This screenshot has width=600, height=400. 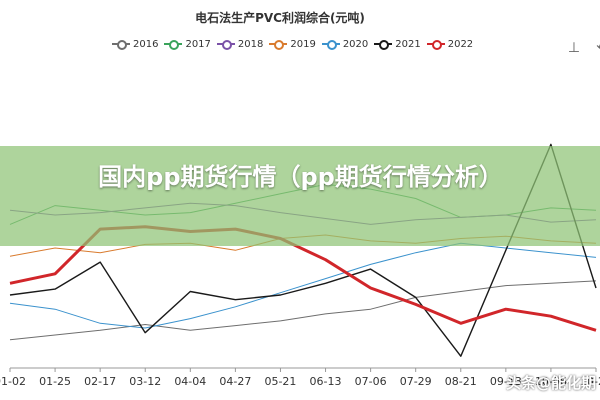 I want to click on legend-item-2019: 2019, so click(x=292, y=44).